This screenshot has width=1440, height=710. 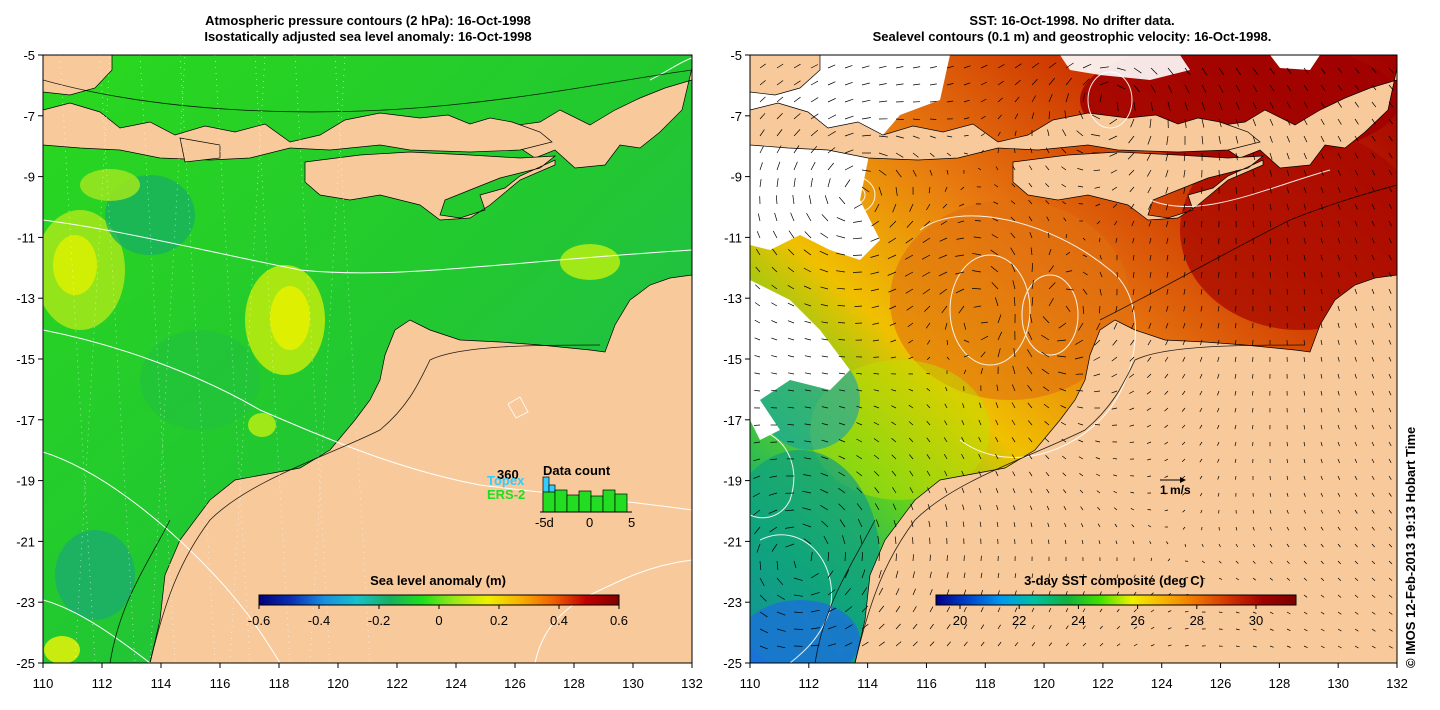 I want to click on lon-tick-label: 124, so click(x=1162, y=683).